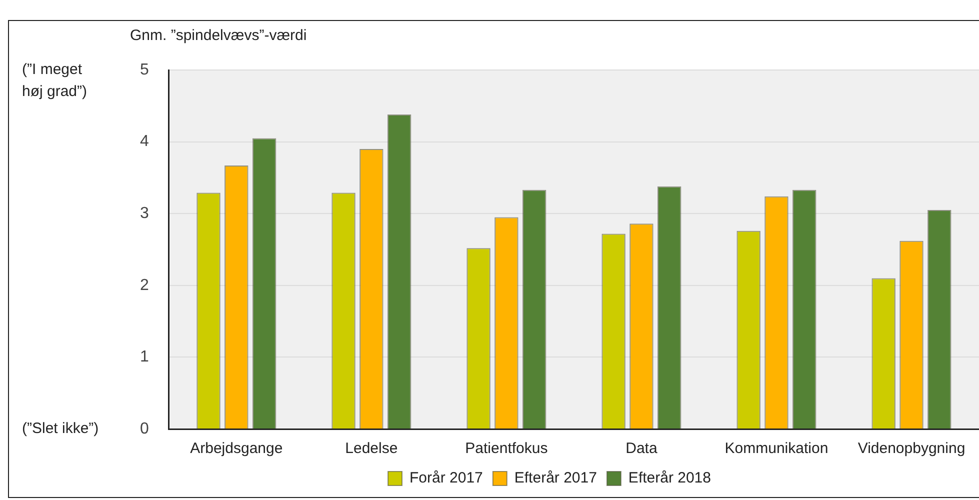 The image size is (979, 500). Describe the element at coordinates (446, 478) in the screenshot. I see `legend-label: Forår 2017` at that location.